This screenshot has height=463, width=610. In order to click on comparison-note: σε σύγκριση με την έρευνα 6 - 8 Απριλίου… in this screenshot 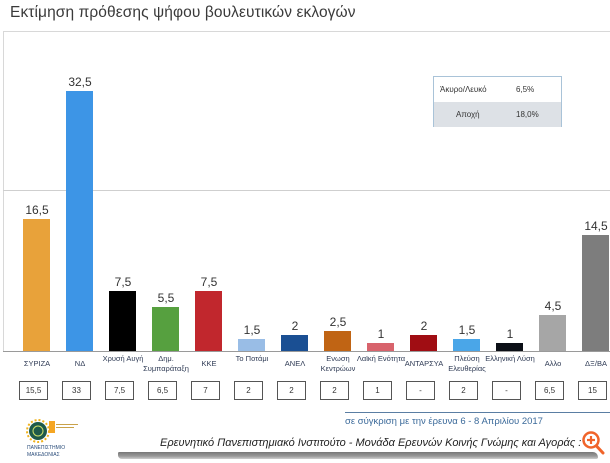, I will do `click(444, 421)`.